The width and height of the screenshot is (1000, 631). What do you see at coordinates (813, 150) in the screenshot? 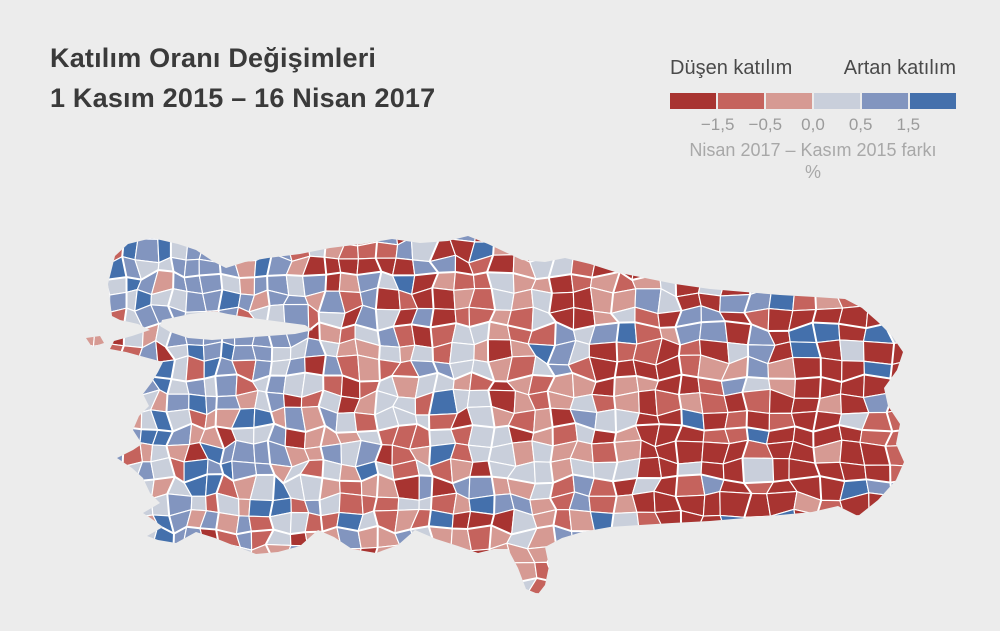
I see `legend-caption-text: Nisan 2017 – Kasım 2015 farkı` at bounding box center [813, 150].